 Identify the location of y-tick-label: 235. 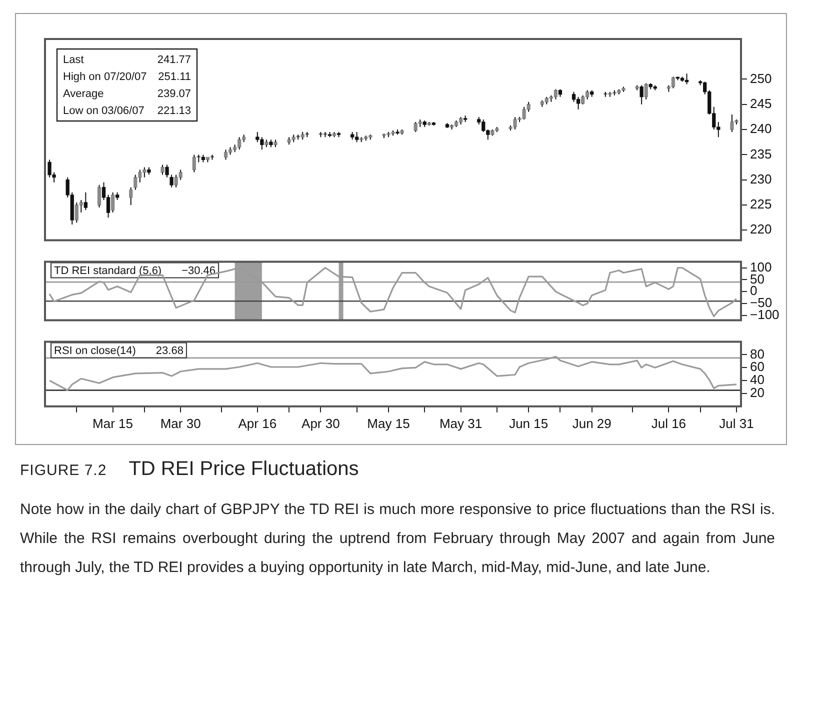
(761, 154).